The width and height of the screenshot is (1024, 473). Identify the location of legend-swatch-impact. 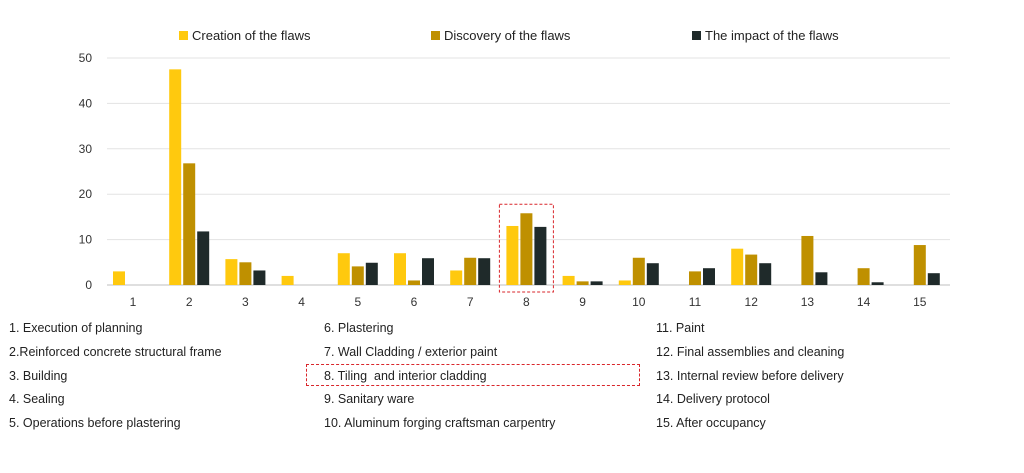
(696, 35).